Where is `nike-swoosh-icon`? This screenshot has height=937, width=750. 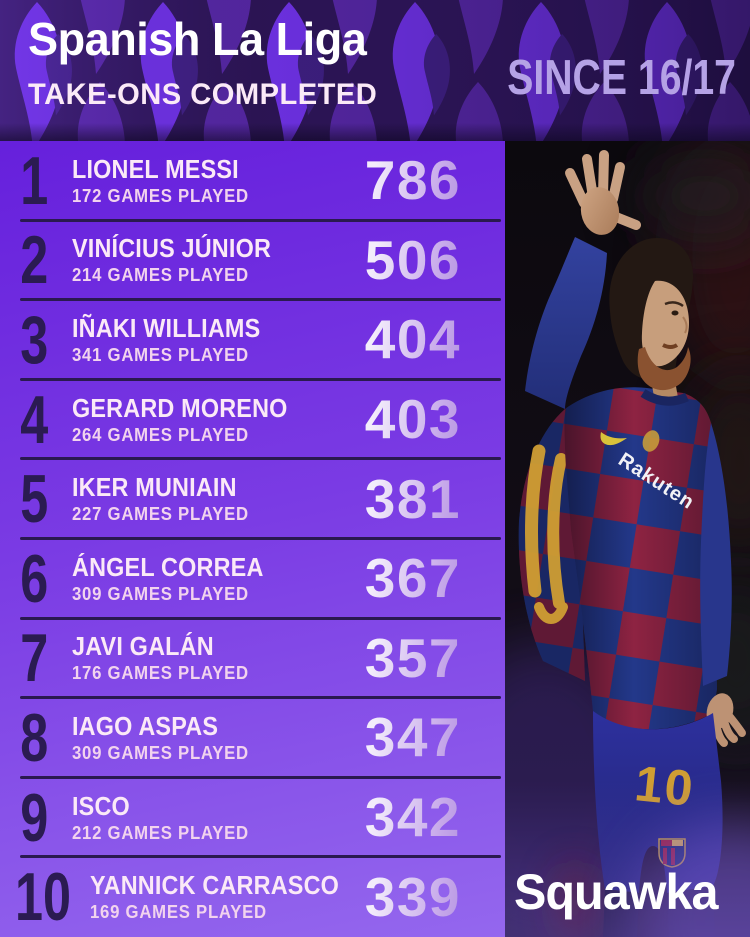 nike-swoosh-icon is located at coordinates (613, 439).